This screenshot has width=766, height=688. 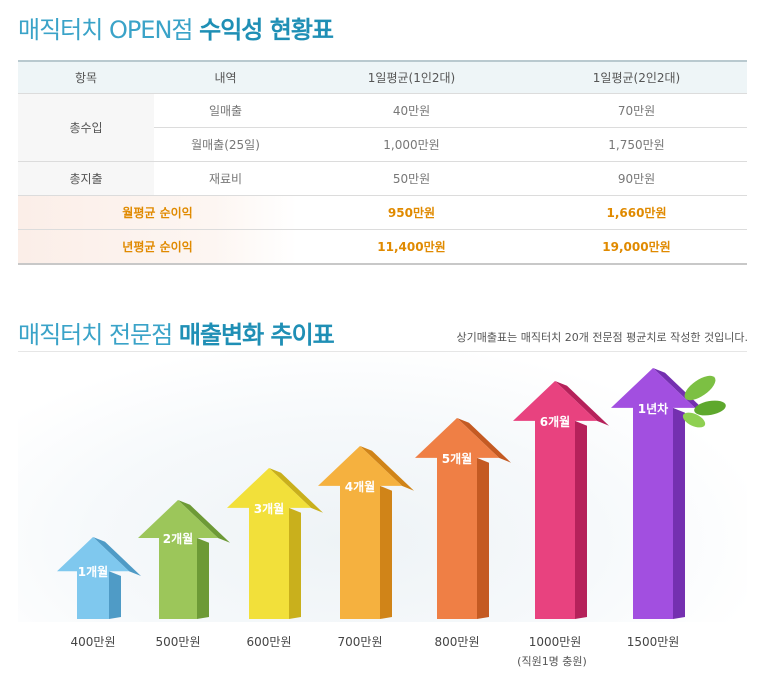 What do you see at coordinates (176, 30) in the screenshot?
I see `profitability-title: 매직터치 OPEN점 수익성 현황표` at bounding box center [176, 30].